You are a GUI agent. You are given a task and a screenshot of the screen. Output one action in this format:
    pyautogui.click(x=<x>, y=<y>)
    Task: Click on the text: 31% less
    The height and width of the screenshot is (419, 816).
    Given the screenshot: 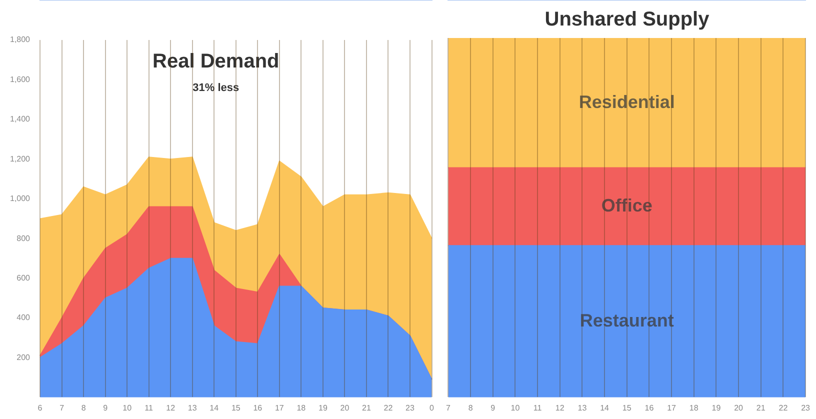 What is the action you would take?
    pyautogui.click(x=216, y=88)
    